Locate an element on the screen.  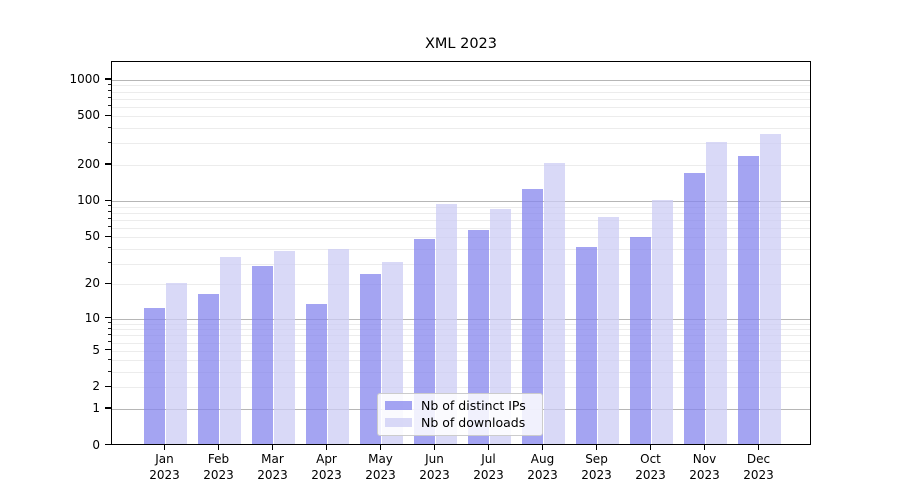
bar-nov-distinct-ips is located at coordinates (694, 308).